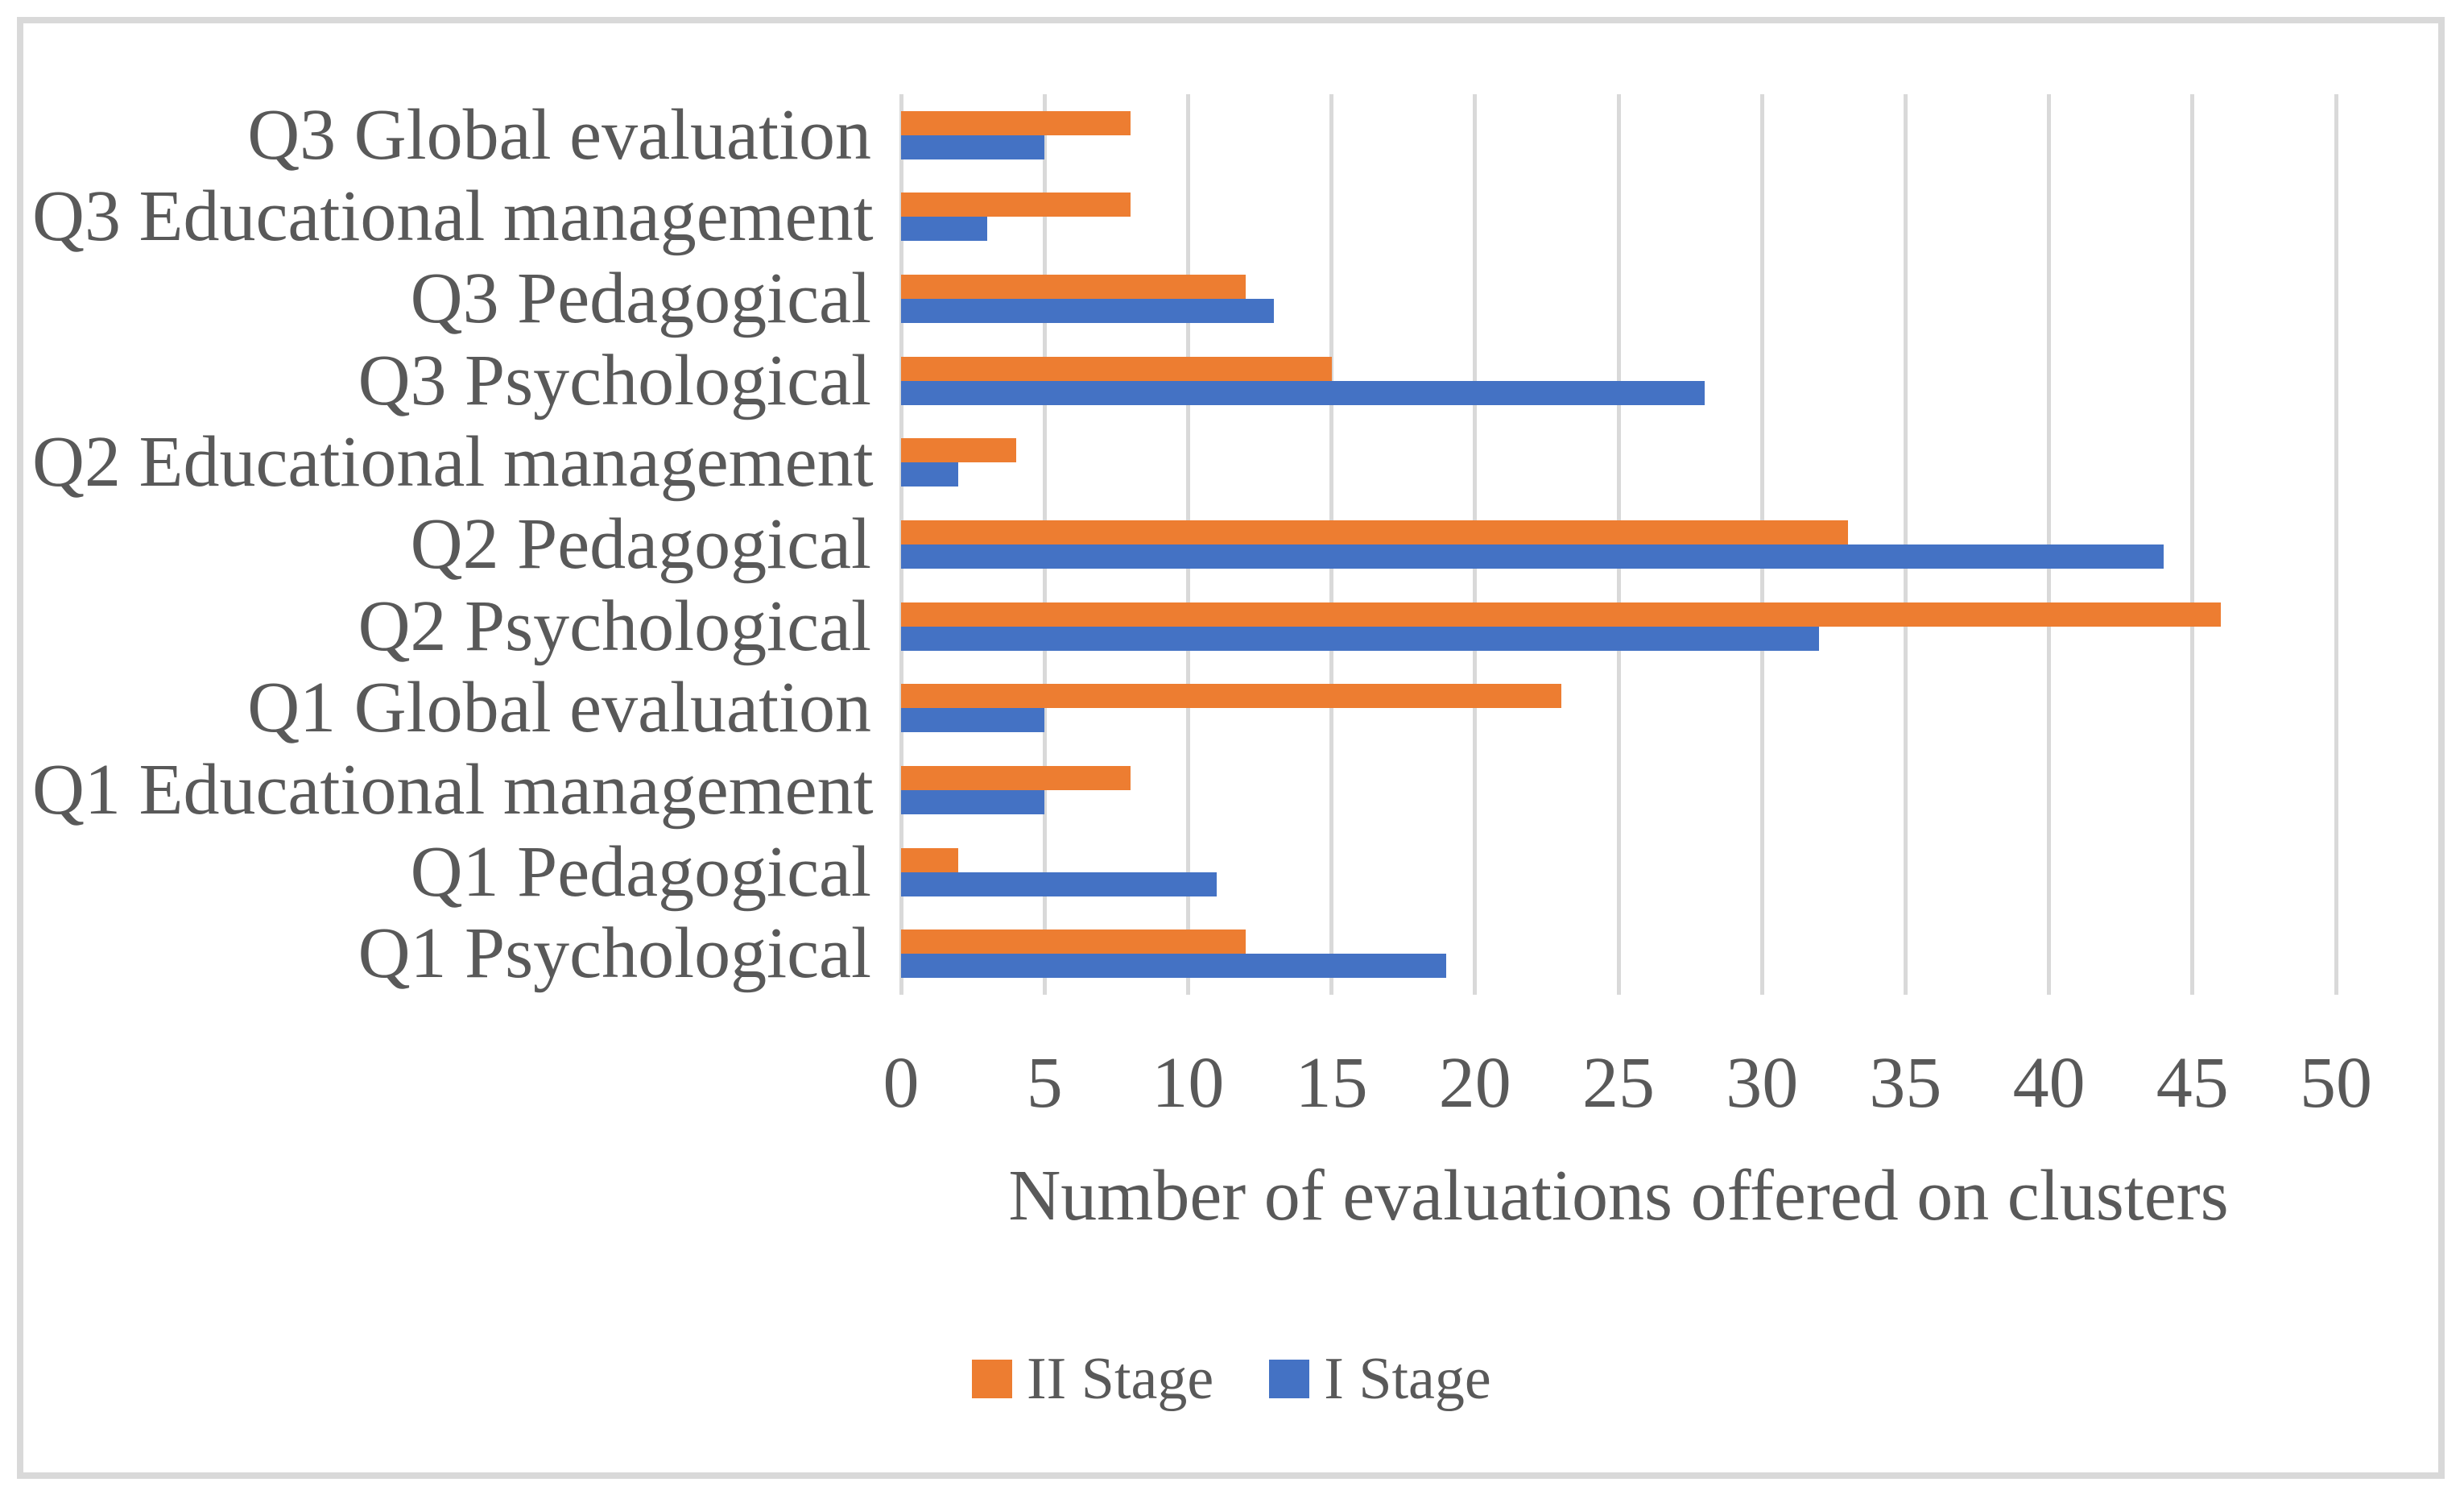  I want to click on x-tick-label: 5, so click(1044, 1083).